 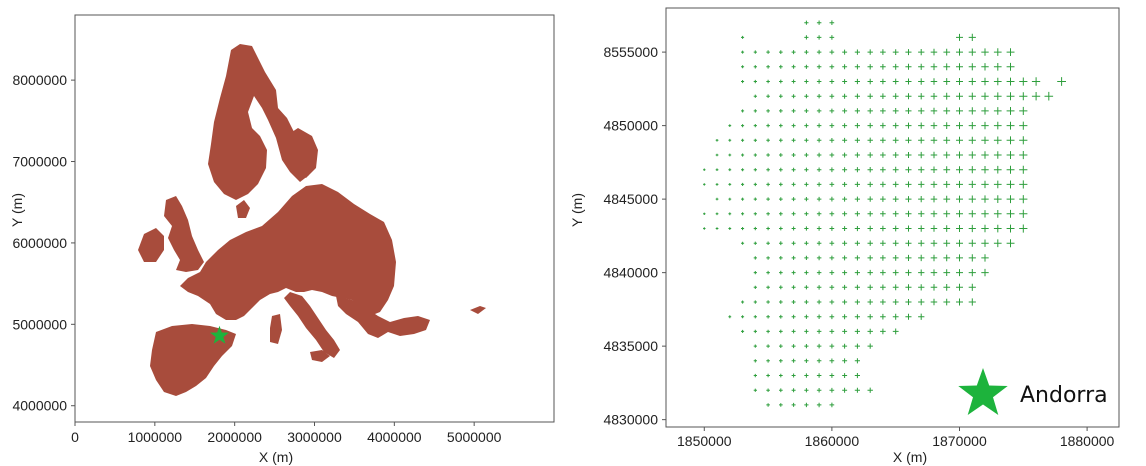 What do you see at coordinates (320, 356) in the screenshot?
I see `sicily-landmass` at bounding box center [320, 356].